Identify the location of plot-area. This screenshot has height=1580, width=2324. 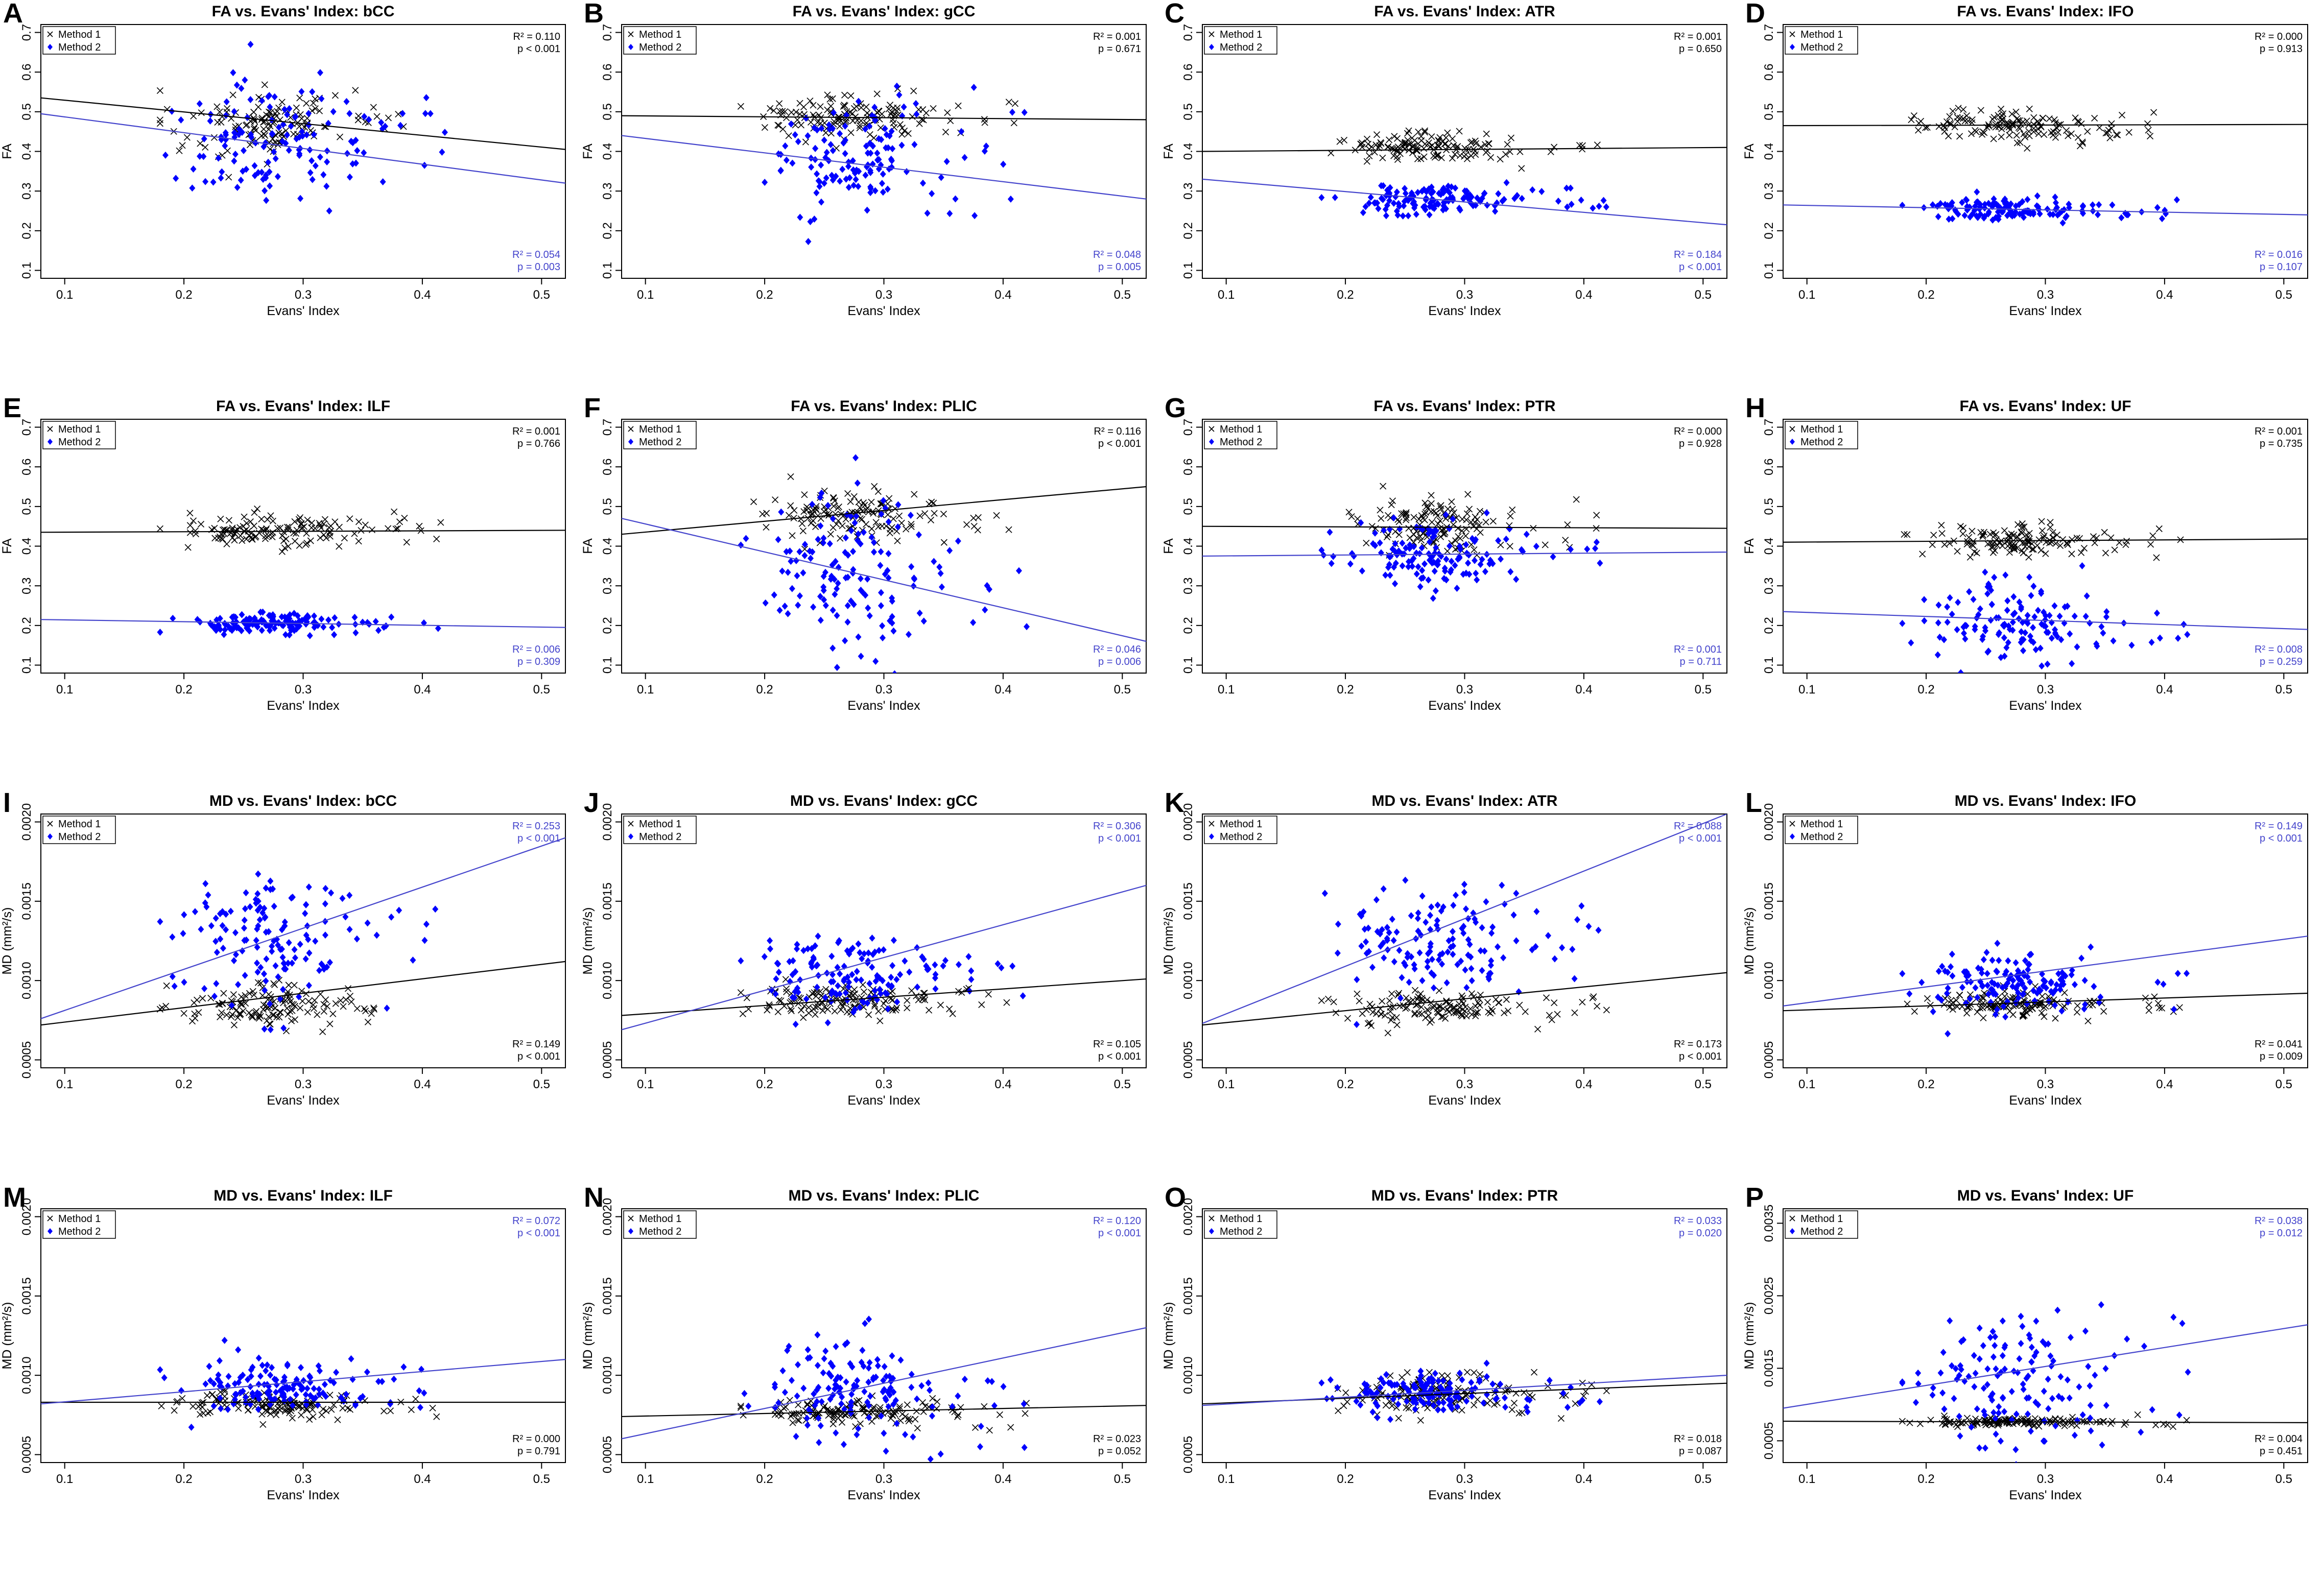
(884, 163).